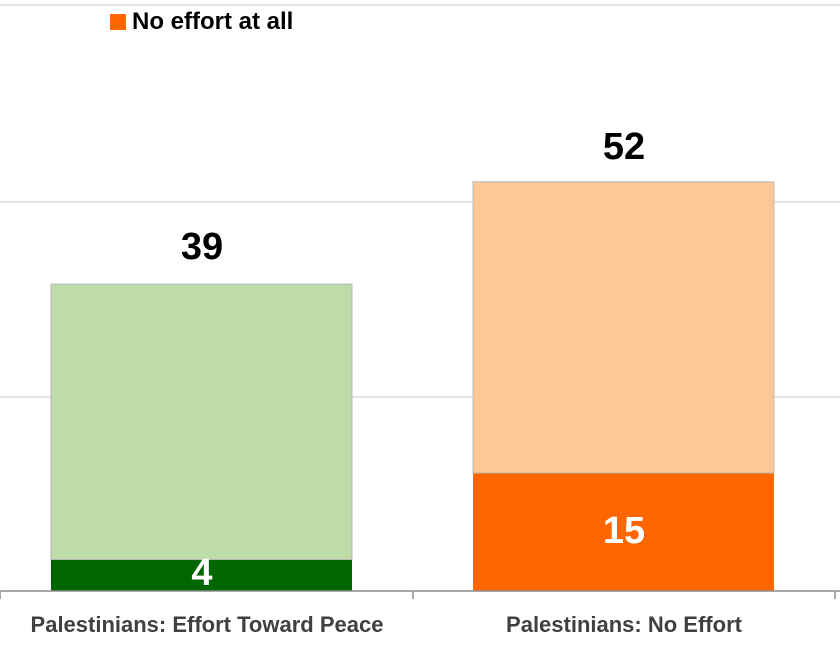  I want to click on total-label-effort: 39, so click(202, 247).